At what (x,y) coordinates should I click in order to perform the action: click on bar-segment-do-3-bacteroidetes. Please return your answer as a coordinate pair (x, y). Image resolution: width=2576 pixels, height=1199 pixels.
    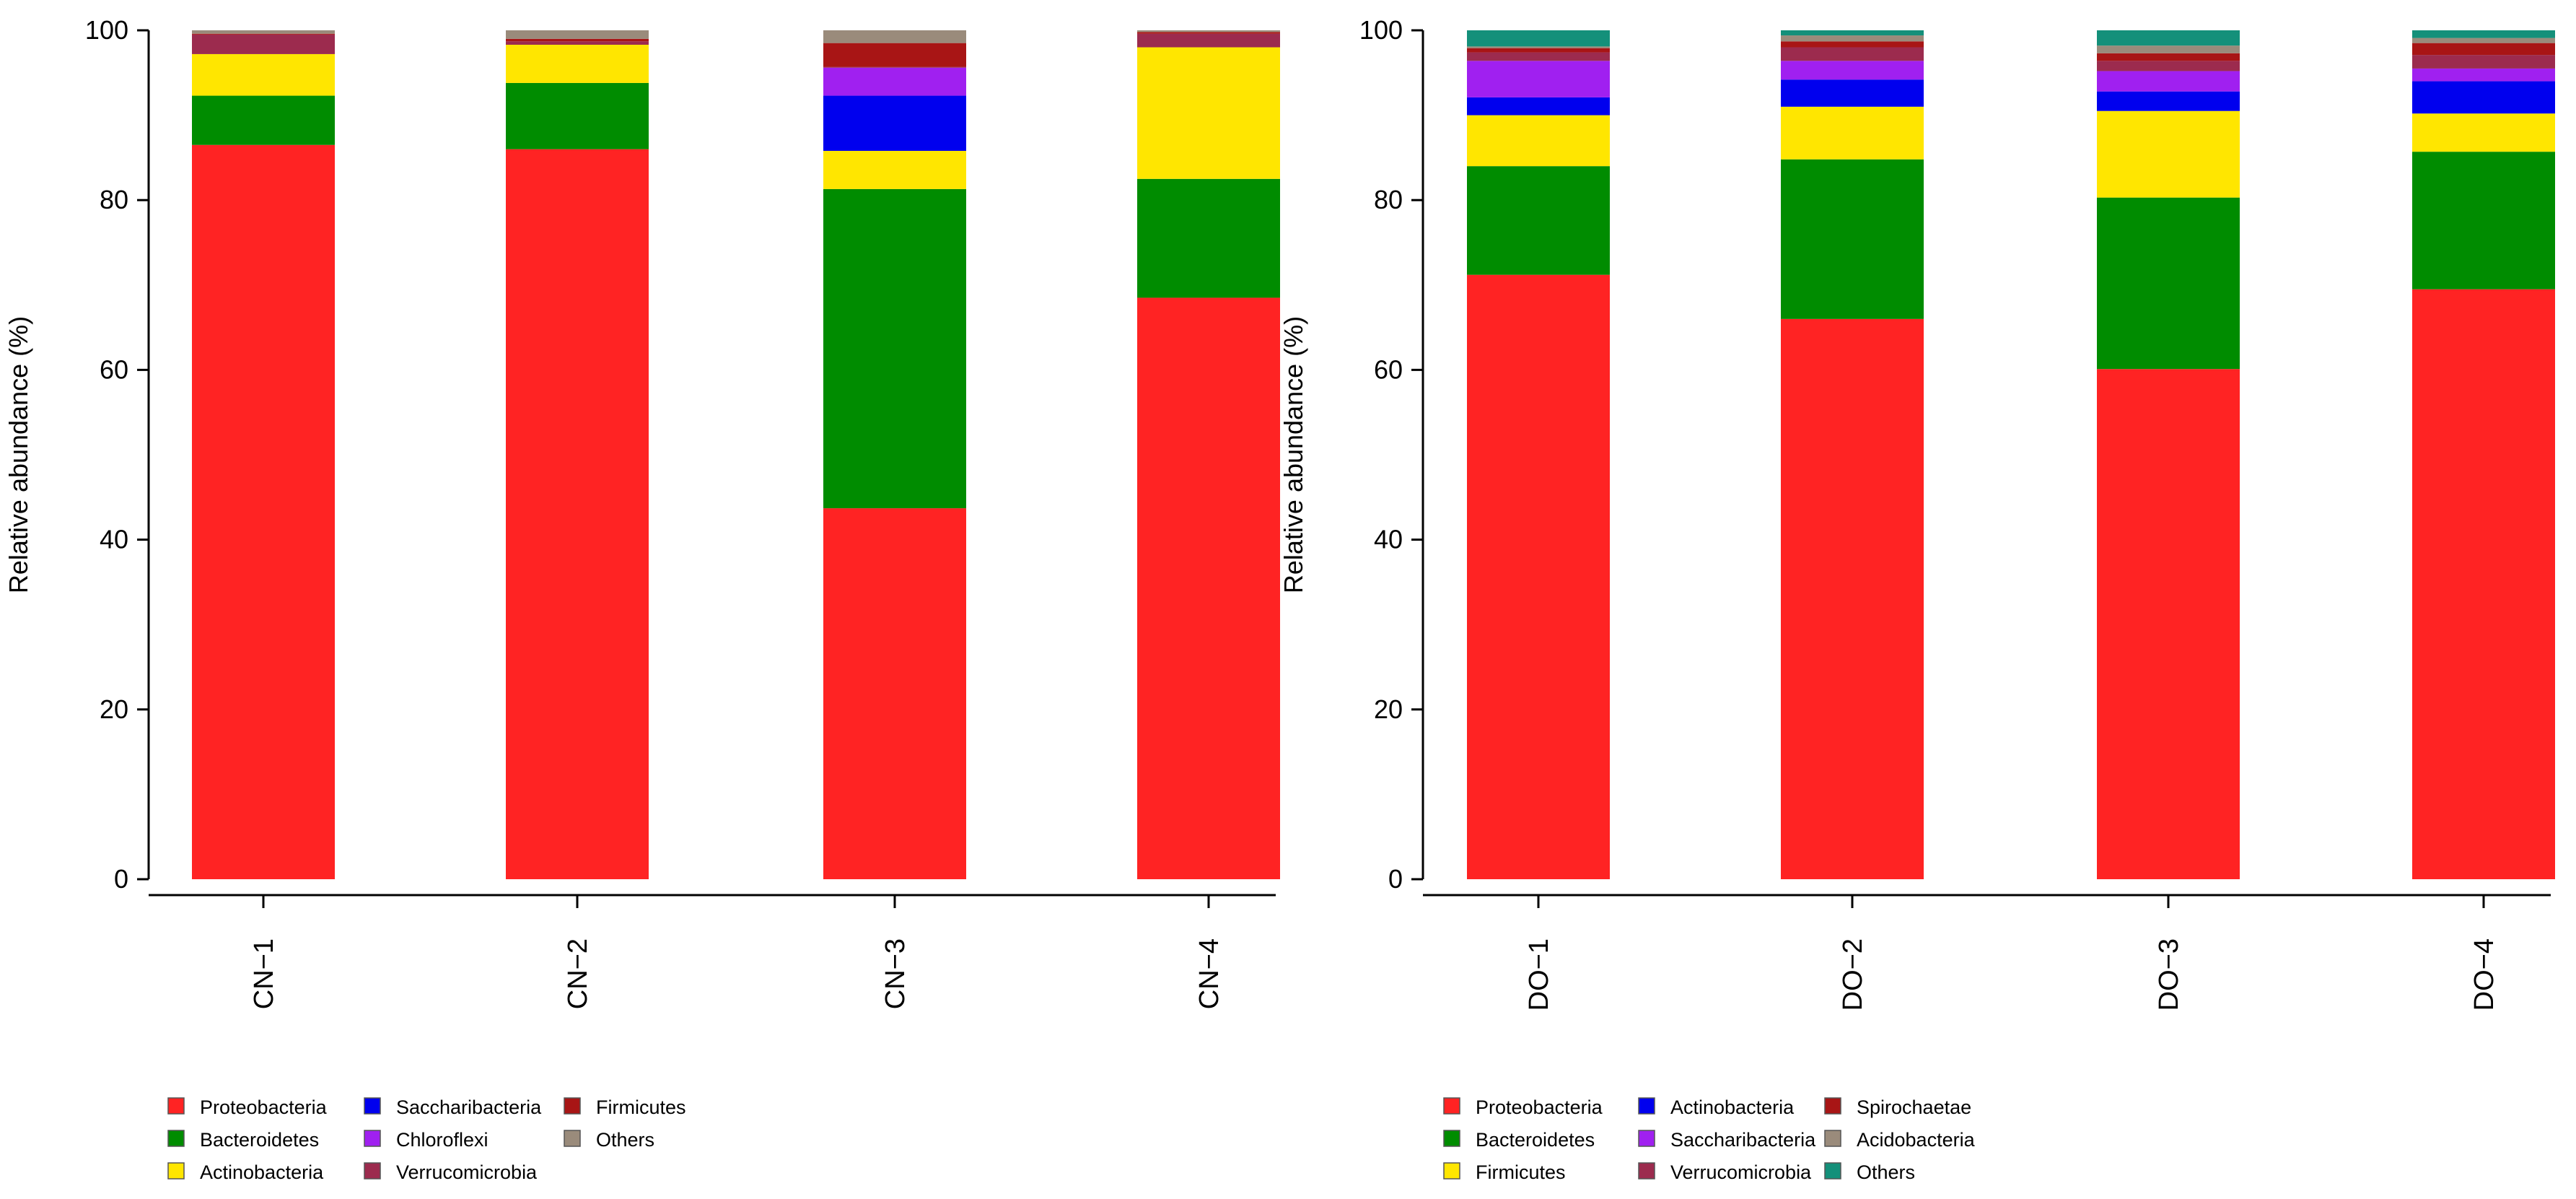
    Looking at the image, I should click on (2168, 283).